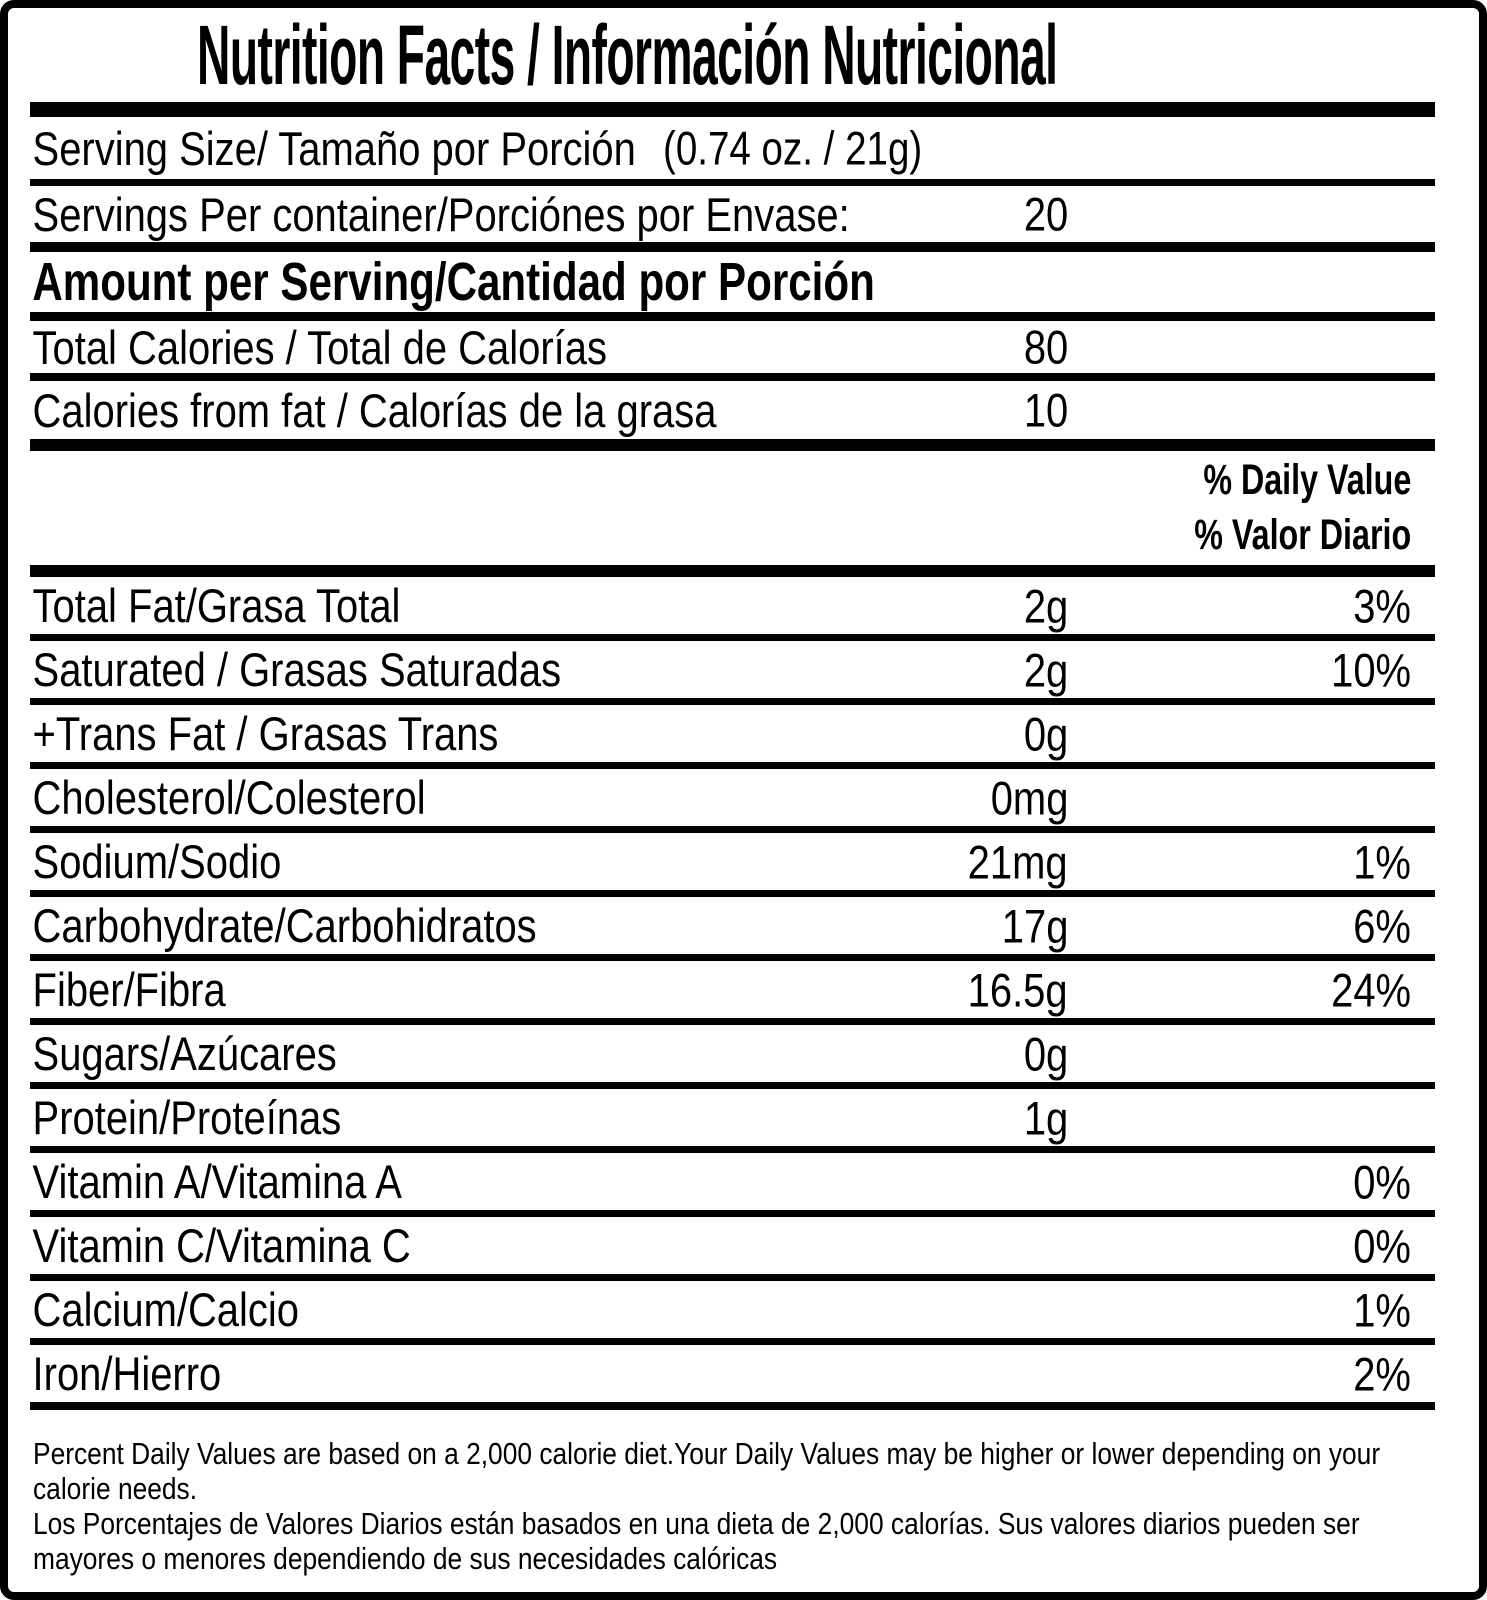  I want to click on calories-from-fat-value: 10, so click(1045, 410).